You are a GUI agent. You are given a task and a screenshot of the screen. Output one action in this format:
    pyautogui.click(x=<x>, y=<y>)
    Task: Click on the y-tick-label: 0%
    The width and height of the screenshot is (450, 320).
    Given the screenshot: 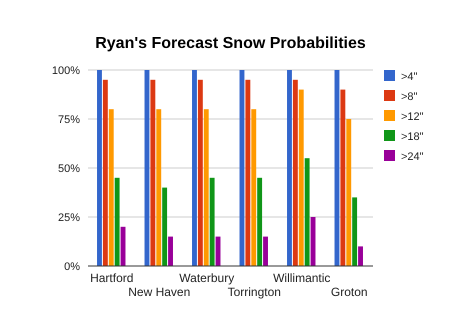 What is the action you would take?
    pyautogui.click(x=72, y=267)
    